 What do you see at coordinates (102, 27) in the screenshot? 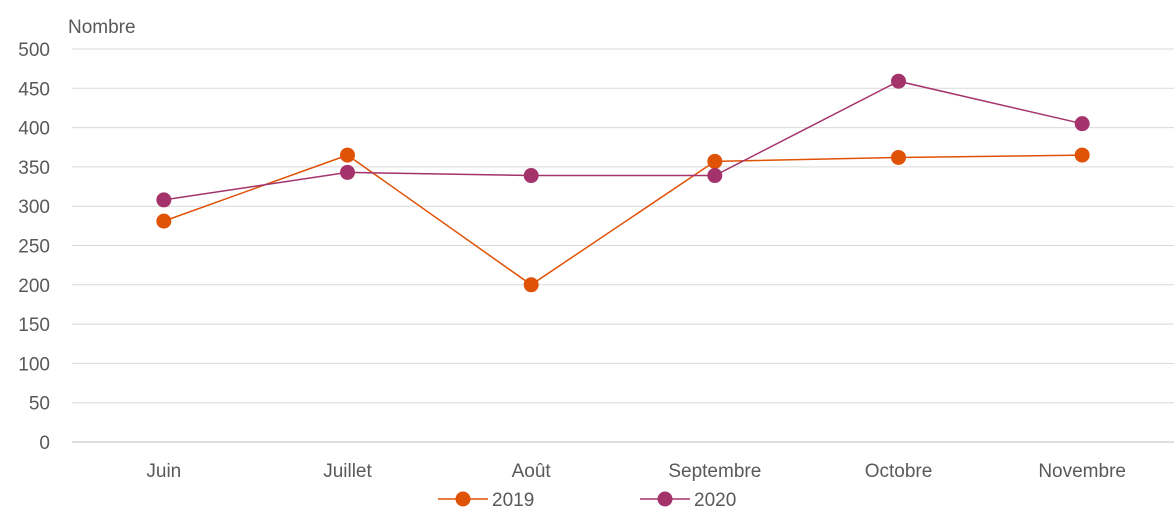
I see `y-axis-title: Nombre` at bounding box center [102, 27].